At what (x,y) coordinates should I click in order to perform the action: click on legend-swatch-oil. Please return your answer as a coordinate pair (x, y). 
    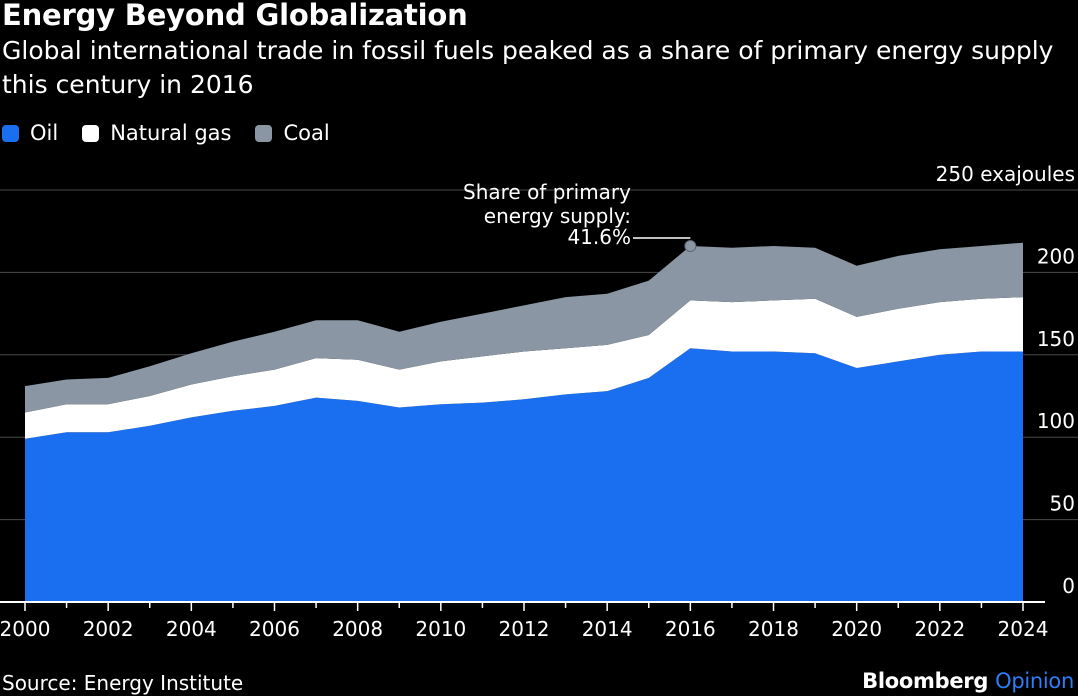
    Looking at the image, I should click on (10, 133).